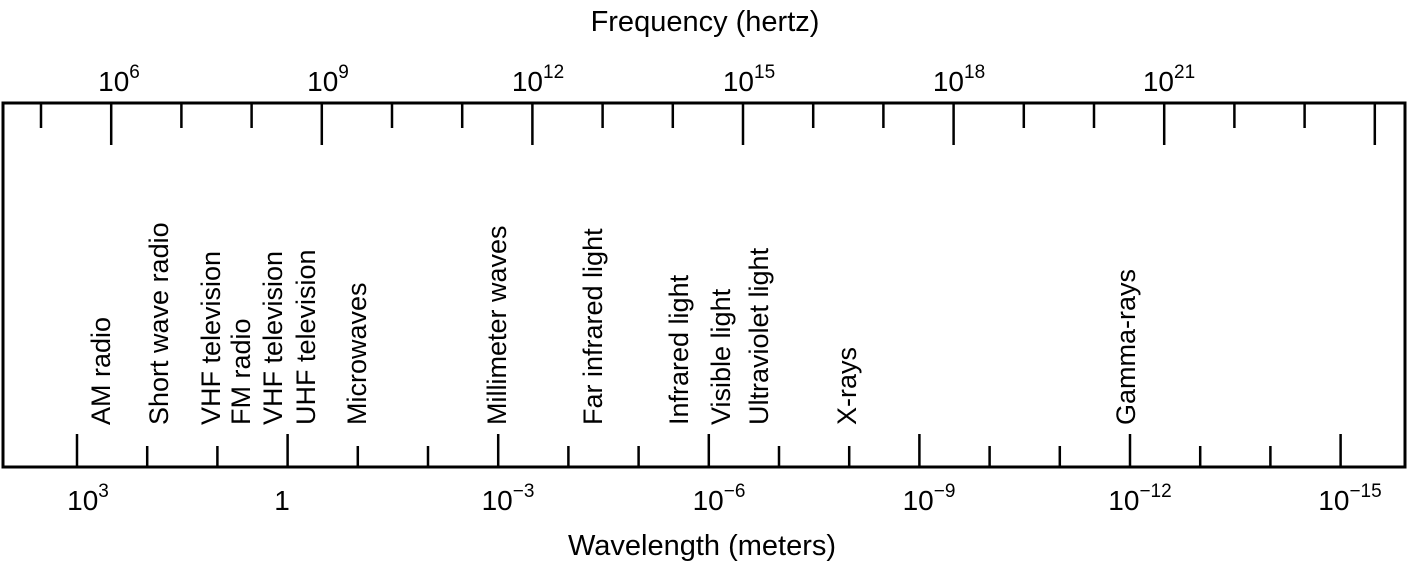  I want to click on wavelength-tick-label-exponent: −3, so click(524, 491).